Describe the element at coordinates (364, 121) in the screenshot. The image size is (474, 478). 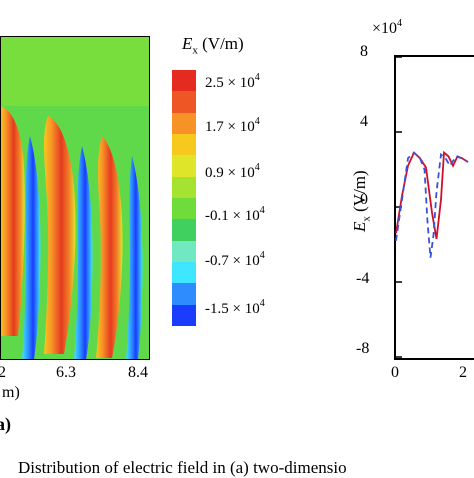
I see `line-ytick: 4` at that location.